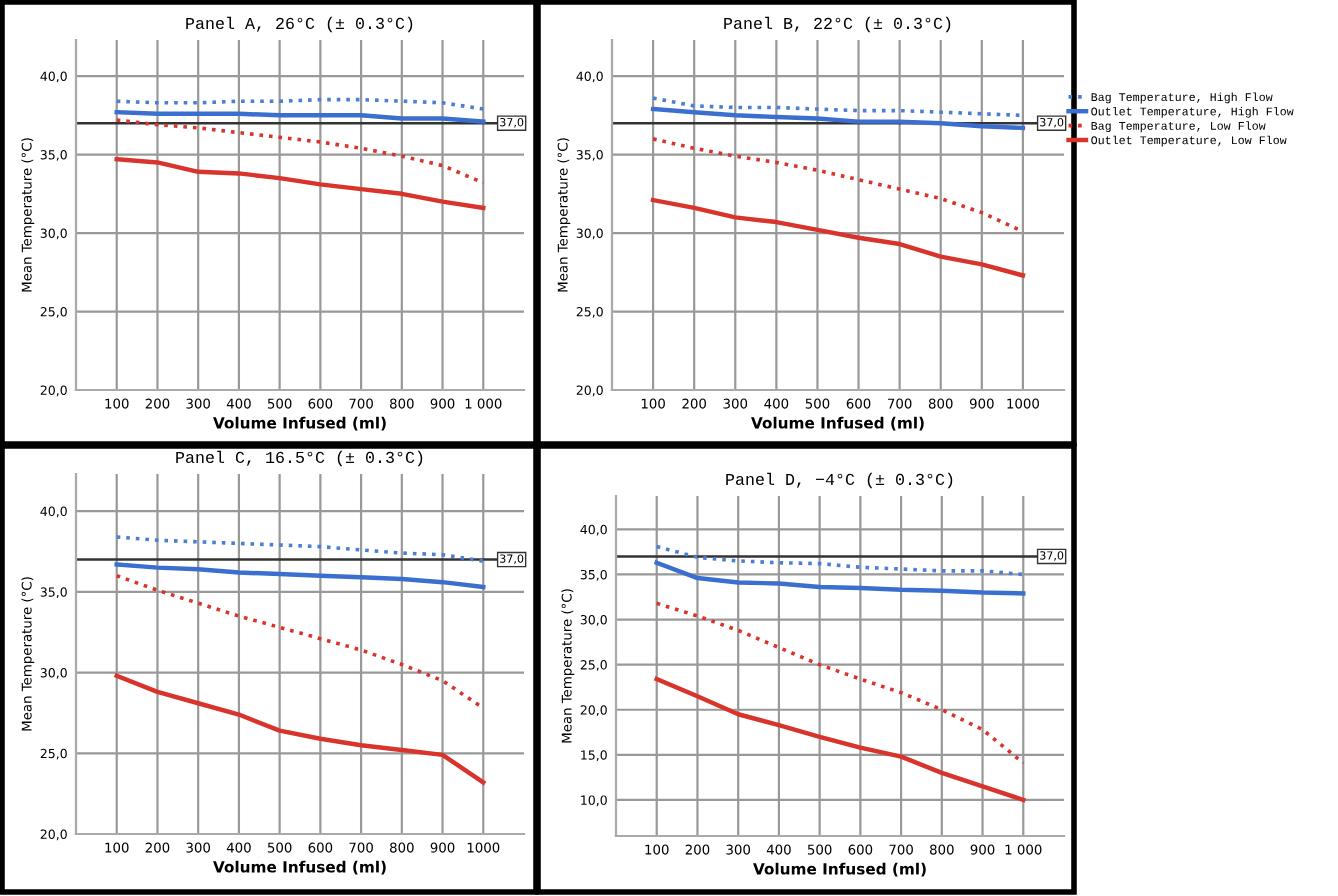 The image size is (1338, 896). Describe the element at coordinates (299, 458) in the screenshot. I see `chart-title: Panel C, 16.5°C (± 0.3°C)` at that location.